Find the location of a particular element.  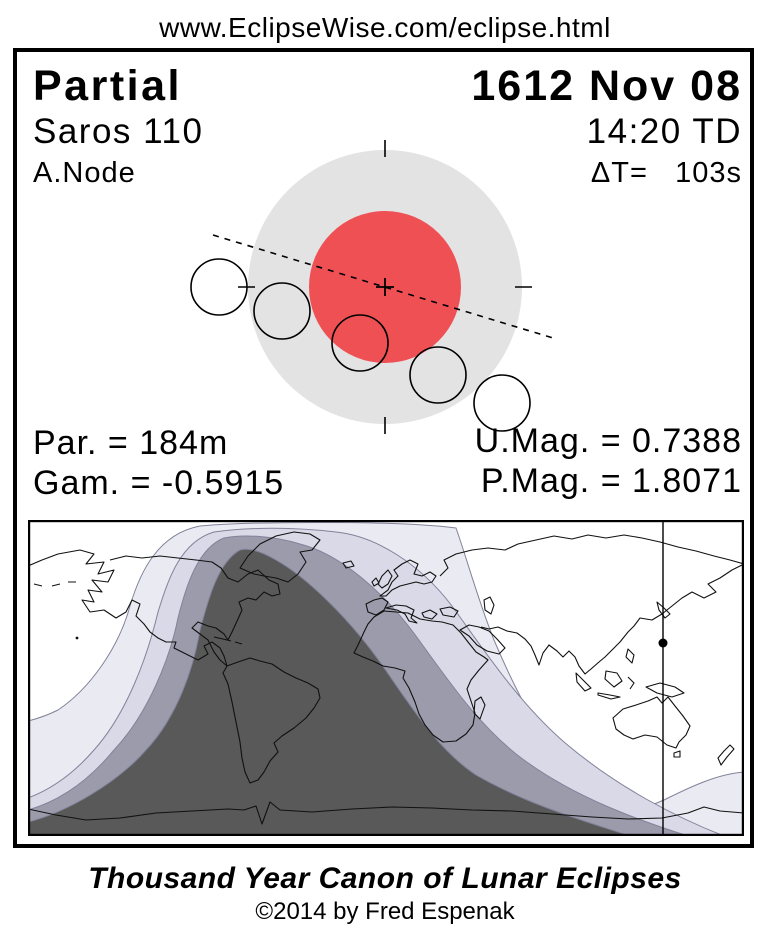

gamma-stat: Gam. = -0.5915 is located at coordinates (159, 483).